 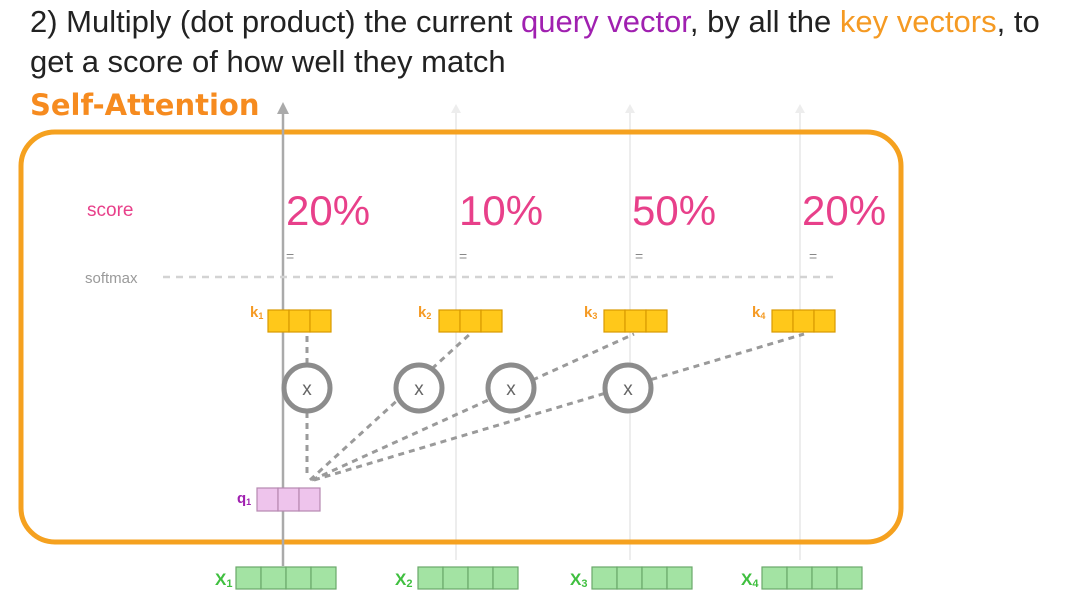 I want to click on query-vector: q1, so click(x=279, y=499).